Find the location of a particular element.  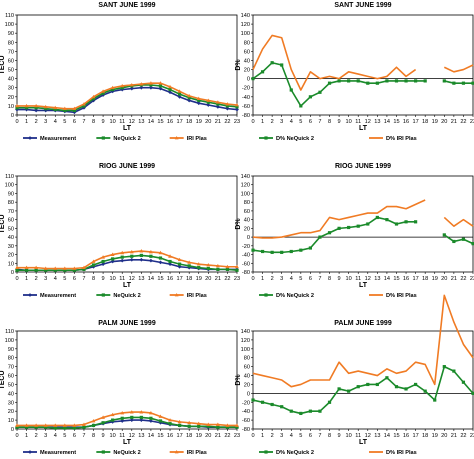

x-tick-label: 22 is located at coordinates (463, 122).